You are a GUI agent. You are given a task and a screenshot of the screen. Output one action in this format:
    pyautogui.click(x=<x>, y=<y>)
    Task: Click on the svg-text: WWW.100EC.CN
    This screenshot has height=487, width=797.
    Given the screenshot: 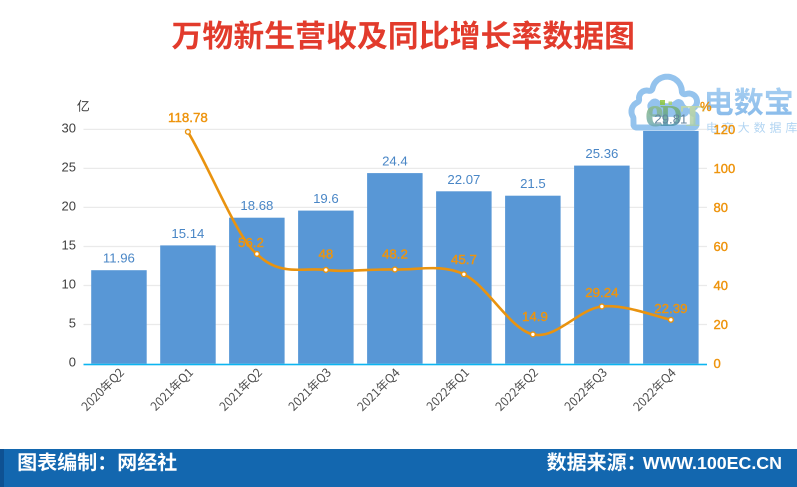 What is the action you would take?
    pyautogui.click(x=712, y=463)
    